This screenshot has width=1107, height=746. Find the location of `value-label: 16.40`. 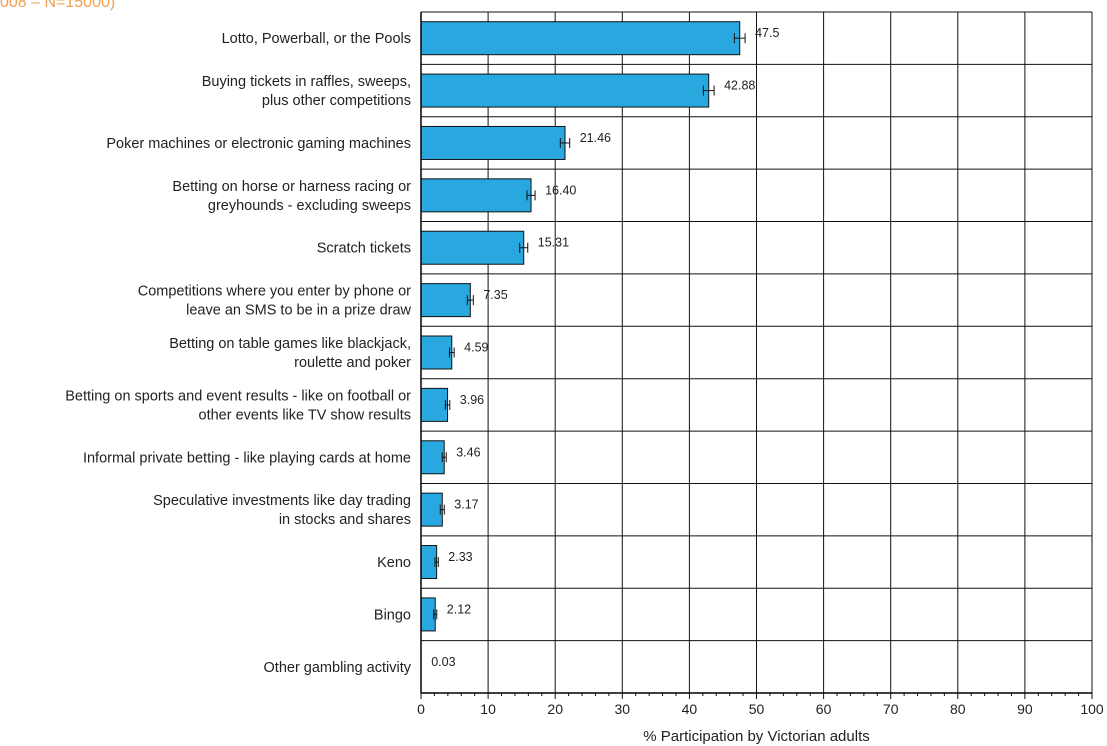

value-label: 16.40 is located at coordinates (560, 190).